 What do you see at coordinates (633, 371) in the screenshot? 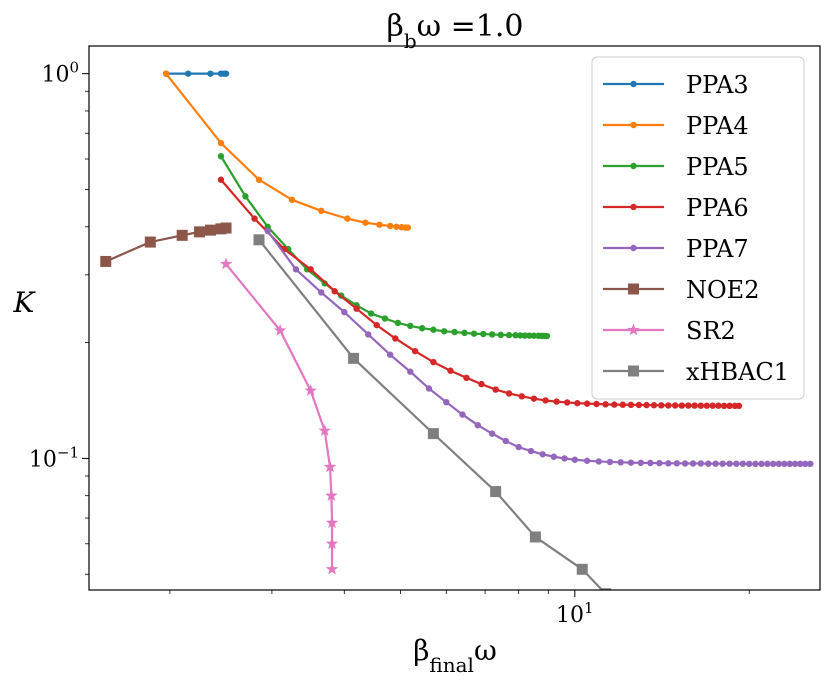
I see `legend-marker-xhbac1` at bounding box center [633, 371].